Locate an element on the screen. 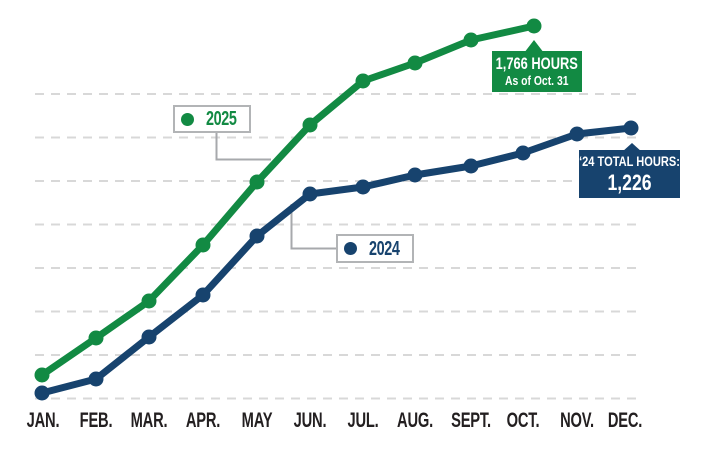 This screenshot has height=465, width=701. x-axis-label-dec: DEC. is located at coordinates (625, 420).